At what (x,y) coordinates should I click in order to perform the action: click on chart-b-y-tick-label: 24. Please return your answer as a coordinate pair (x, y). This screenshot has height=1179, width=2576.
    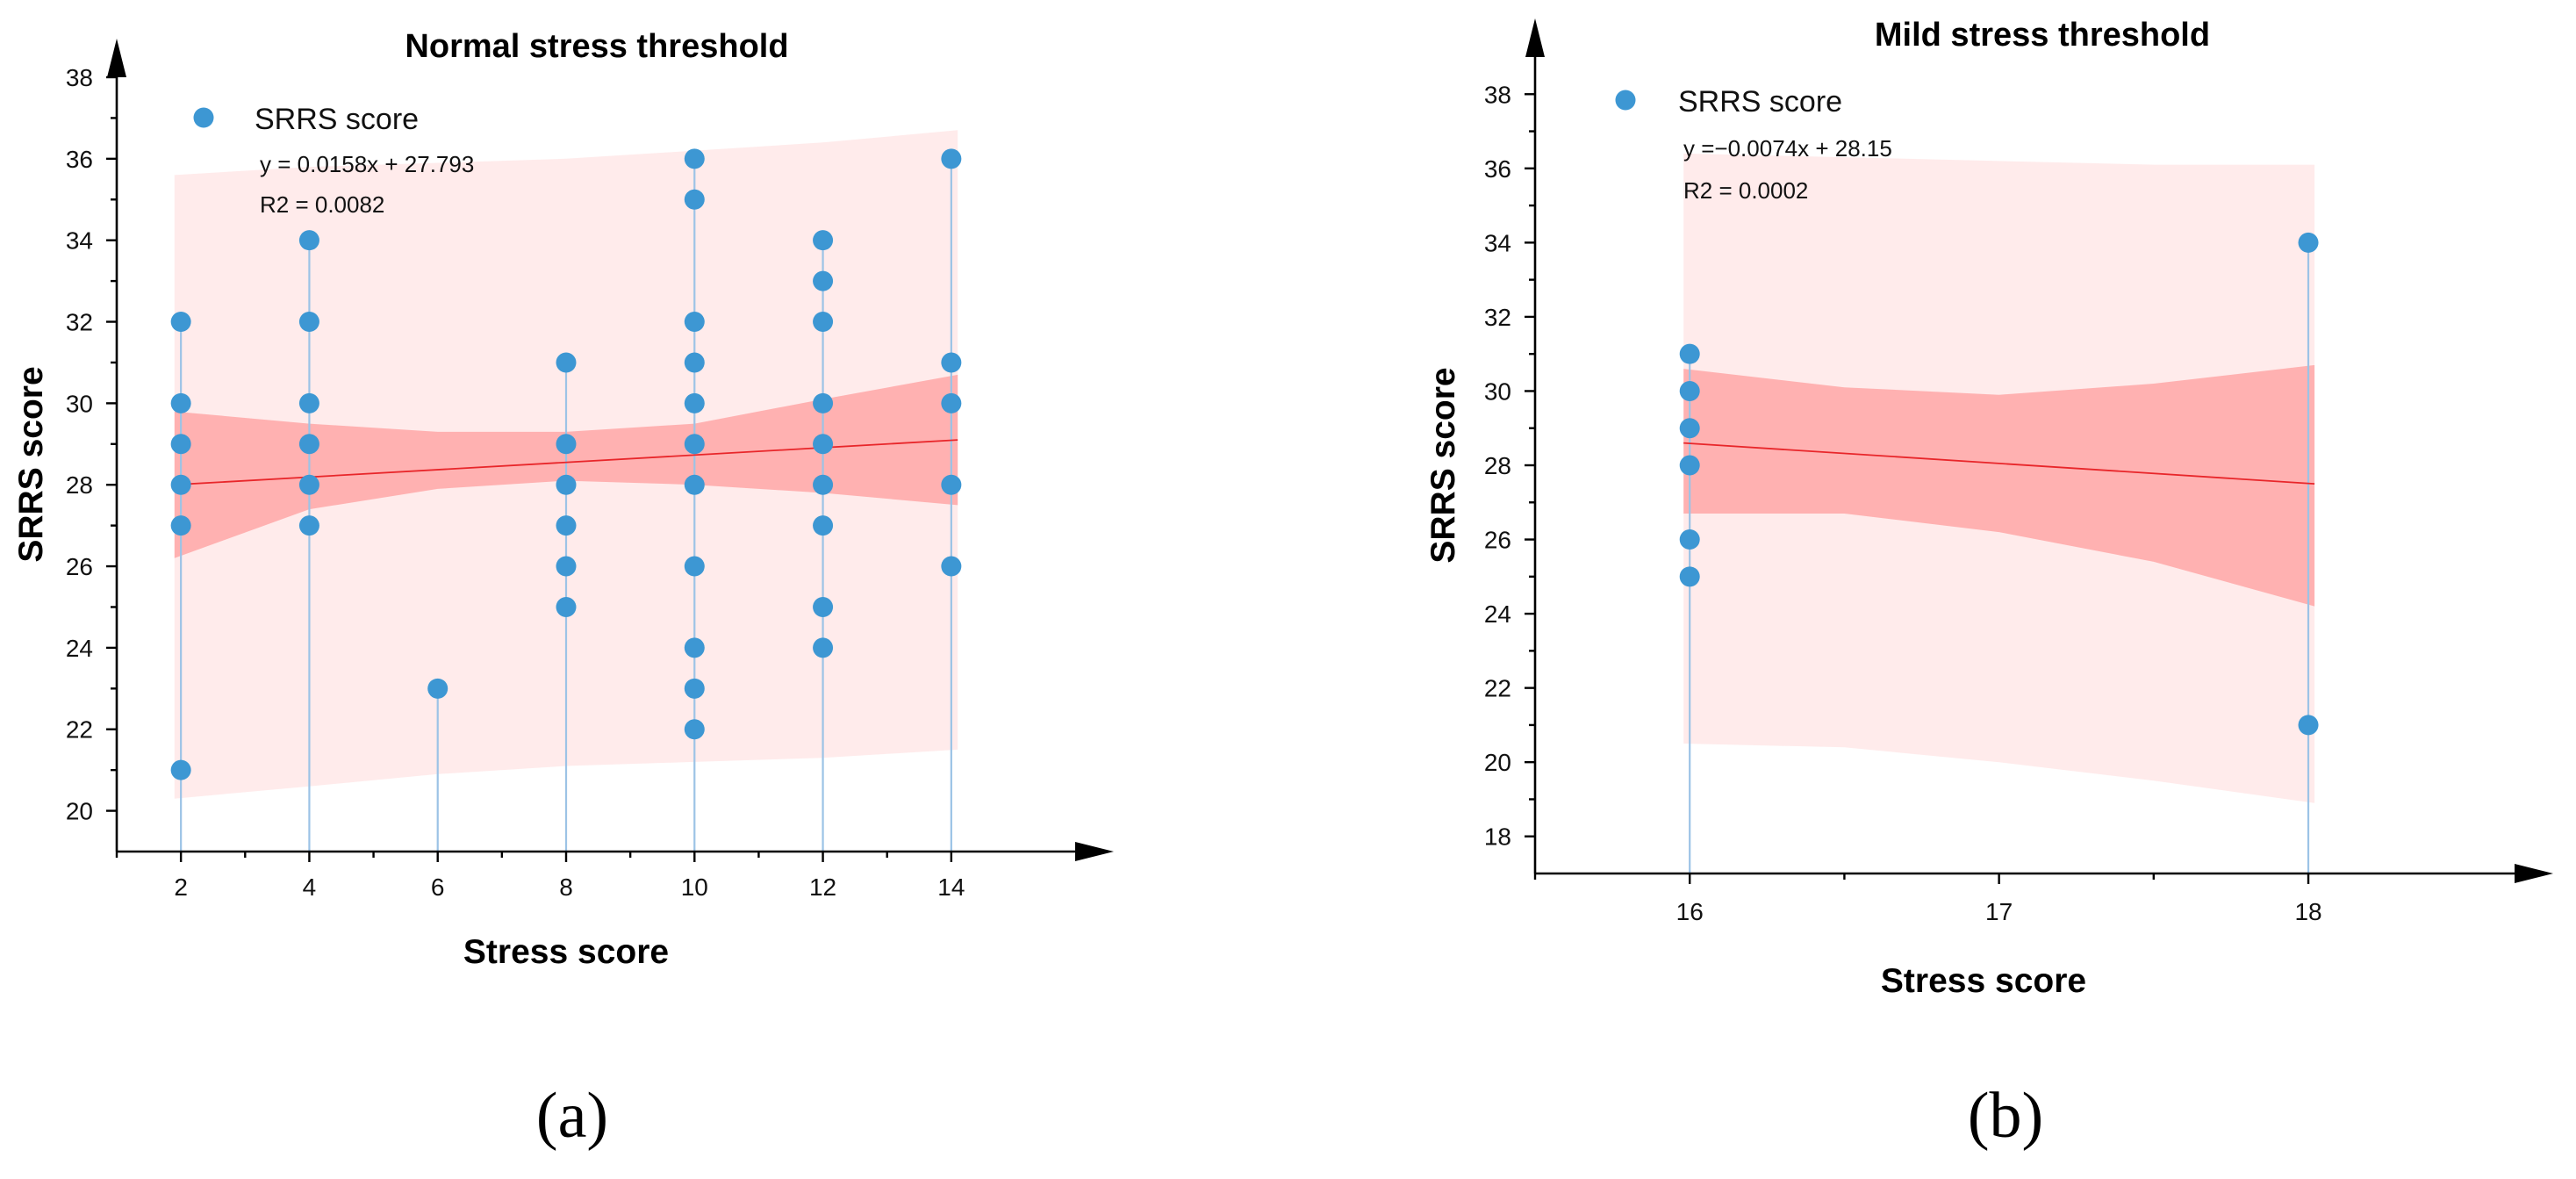
    Looking at the image, I should click on (1497, 614).